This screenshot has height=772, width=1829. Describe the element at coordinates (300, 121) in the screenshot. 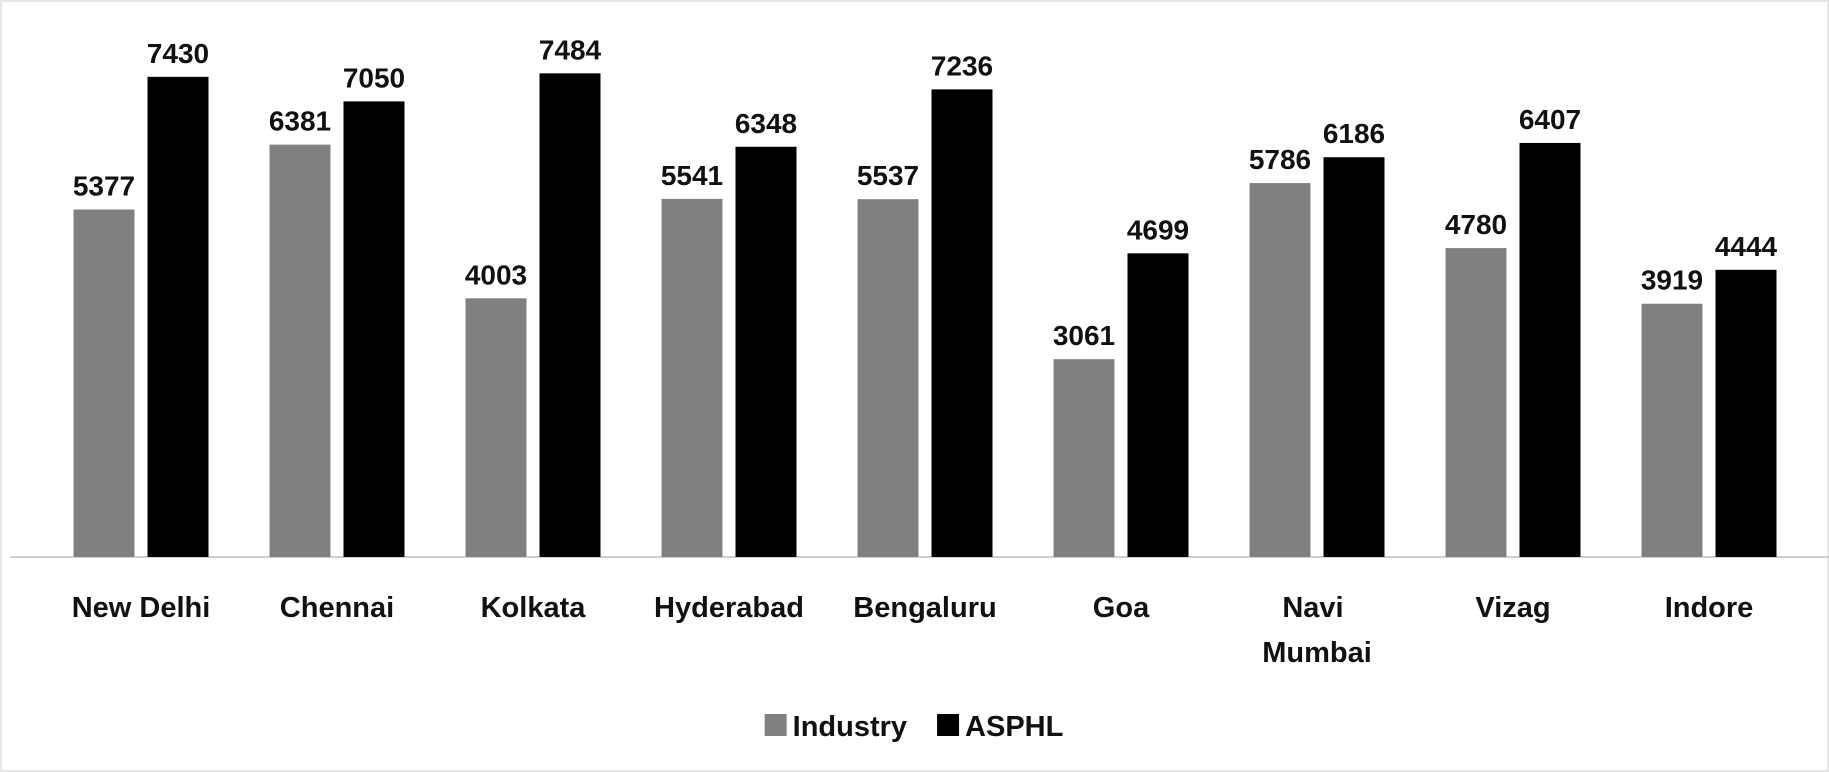

I see `data-label: 6381` at that location.